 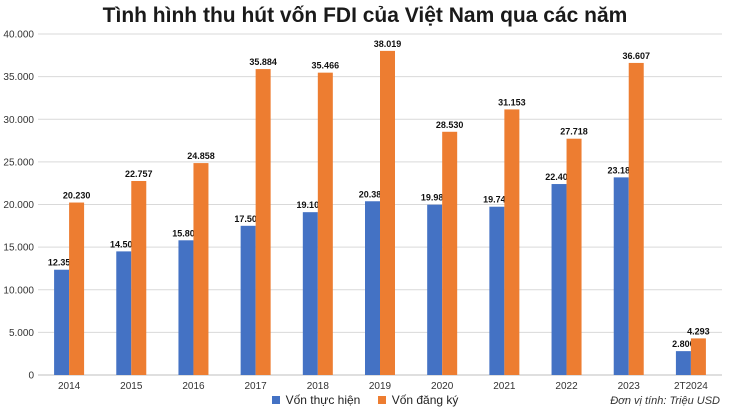 I want to click on y-tick-label: 0, so click(x=31, y=376).